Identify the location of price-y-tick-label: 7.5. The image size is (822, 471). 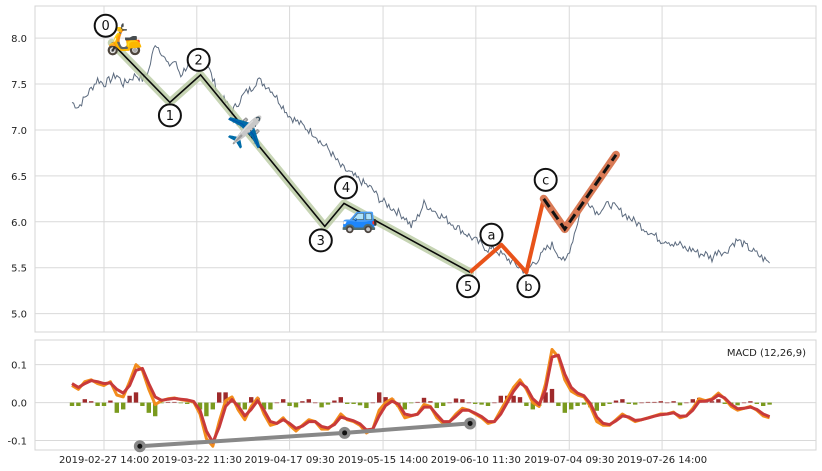
(19, 85).